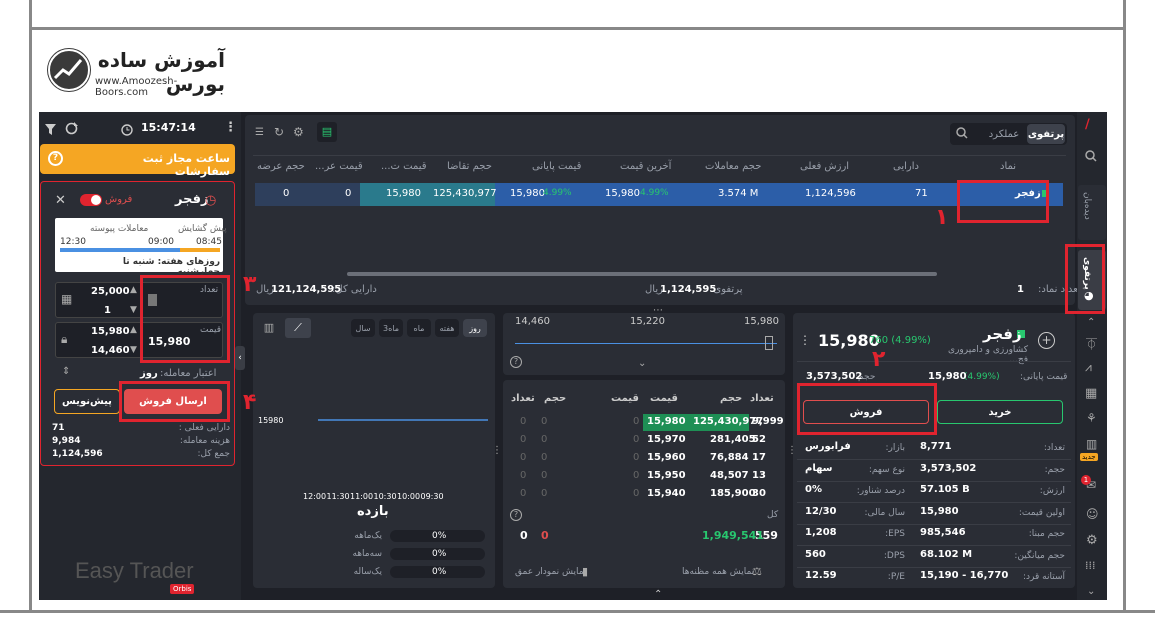  Describe the element at coordinates (666, 439) in the screenshot. I see `ob-price: 15,970` at that location.